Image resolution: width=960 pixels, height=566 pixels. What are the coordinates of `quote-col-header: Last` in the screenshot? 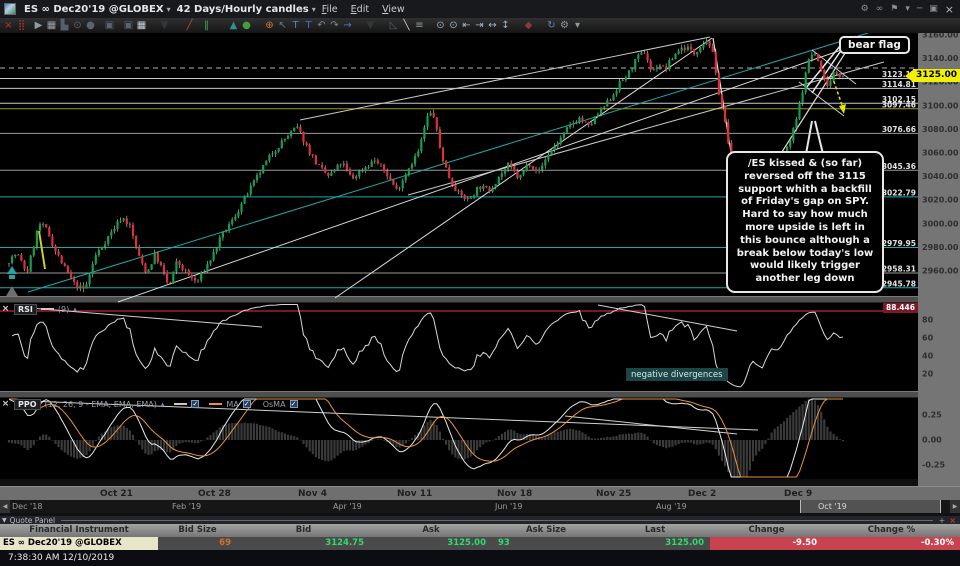 It's located at (655, 530).